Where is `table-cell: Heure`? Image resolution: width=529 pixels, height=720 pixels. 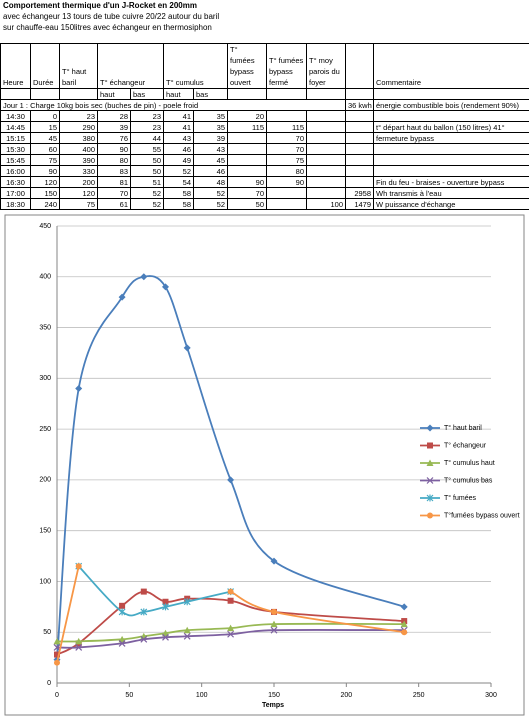
table-cell: Heure is located at coordinates (15, 66).